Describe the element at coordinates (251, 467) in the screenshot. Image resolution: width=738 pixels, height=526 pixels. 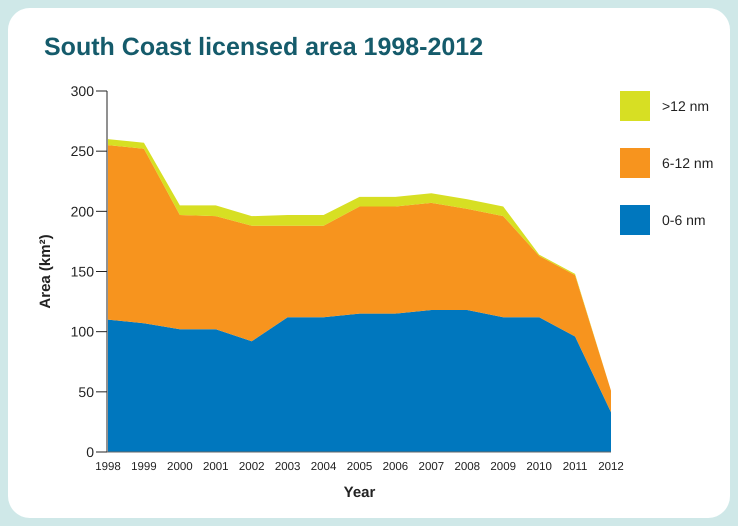
I see `x-tick-label: 2002` at that location.